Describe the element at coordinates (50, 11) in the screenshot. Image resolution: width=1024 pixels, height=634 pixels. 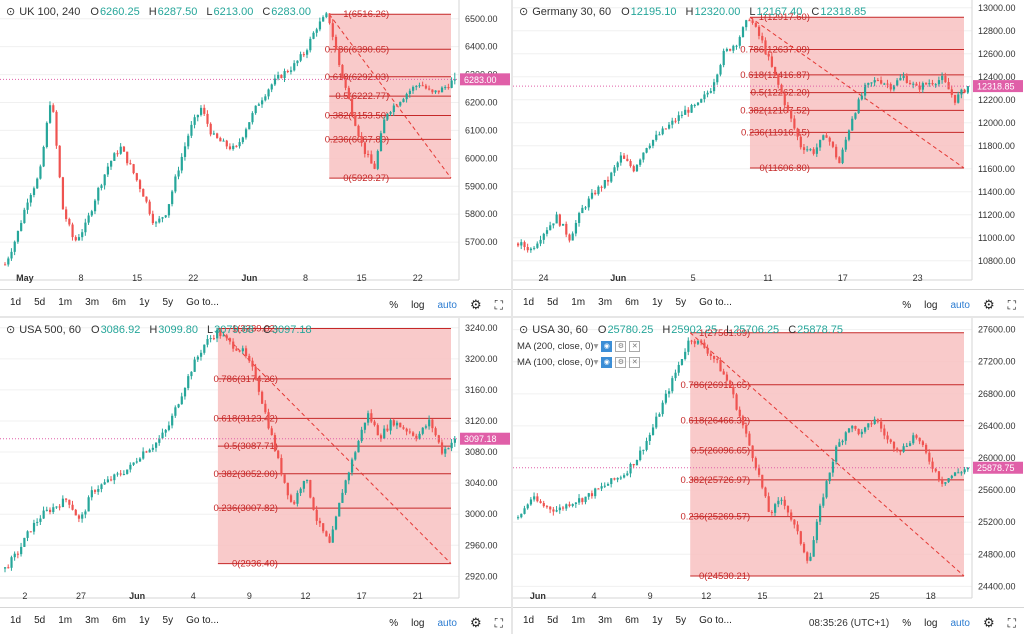
I see `symbol-title: UK 100, 240` at that location.